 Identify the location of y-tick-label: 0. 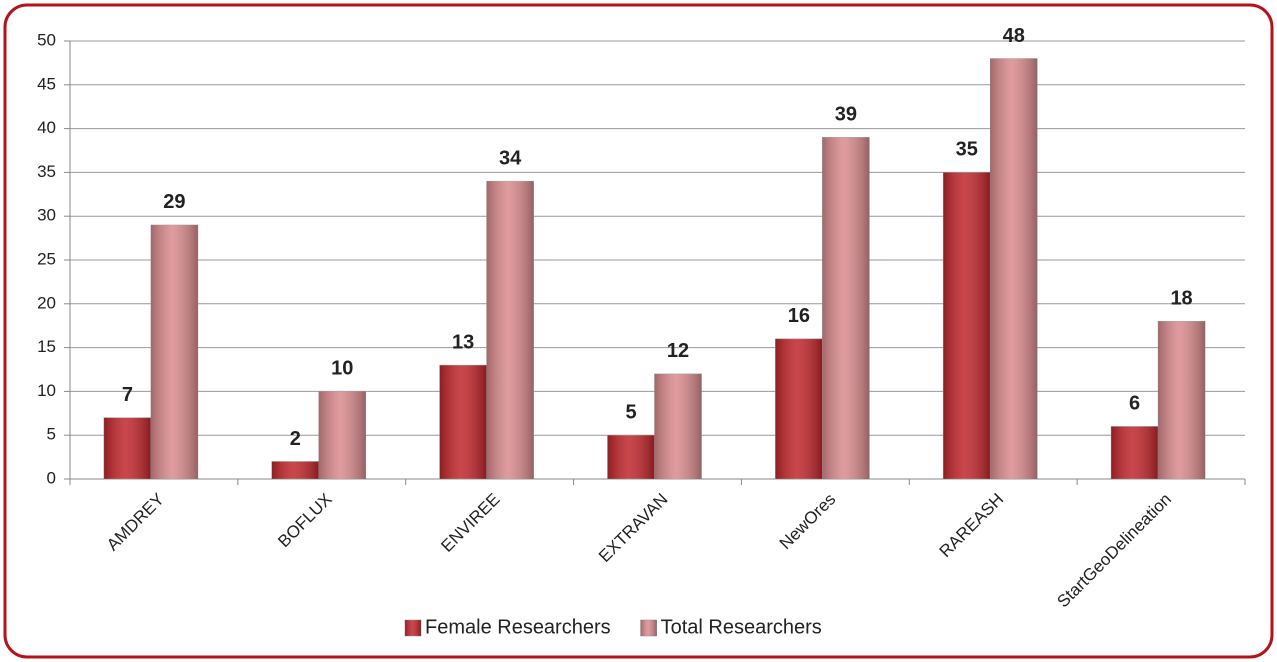
(51, 477).